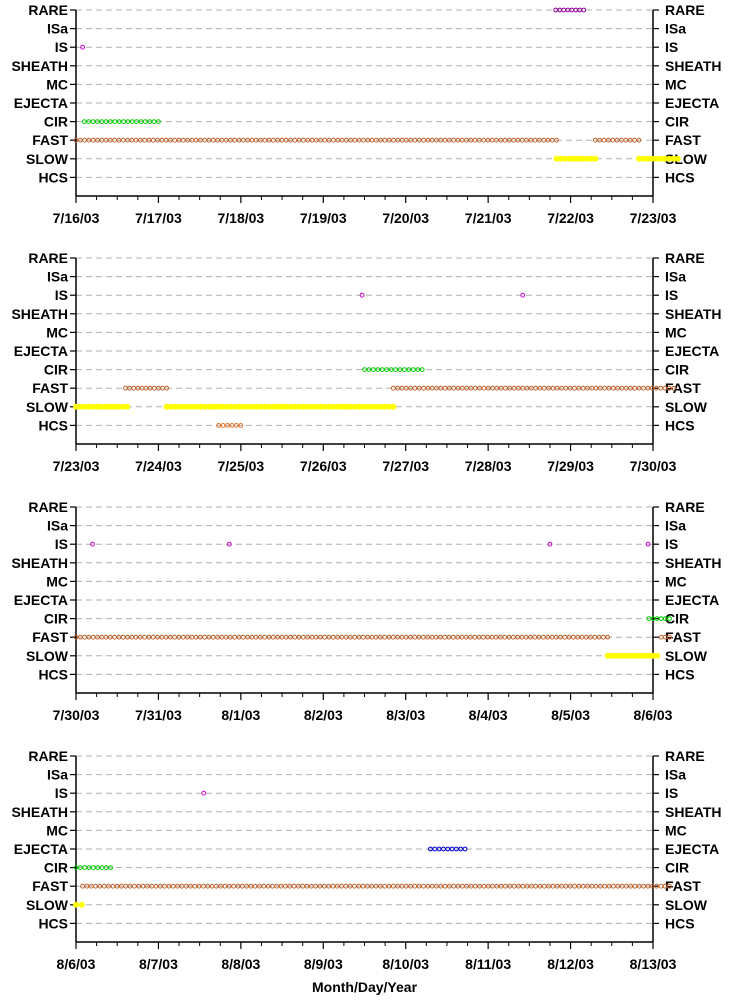 This screenshot has height=1001, width=733. I want to click on x-tick-label: 8/4/03, so click(488, 715).